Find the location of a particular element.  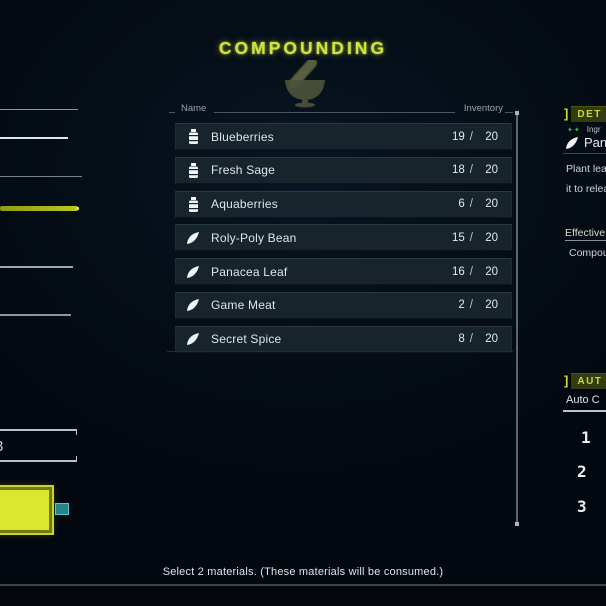

details-header-label: DET is located at coordinates (588, 113).